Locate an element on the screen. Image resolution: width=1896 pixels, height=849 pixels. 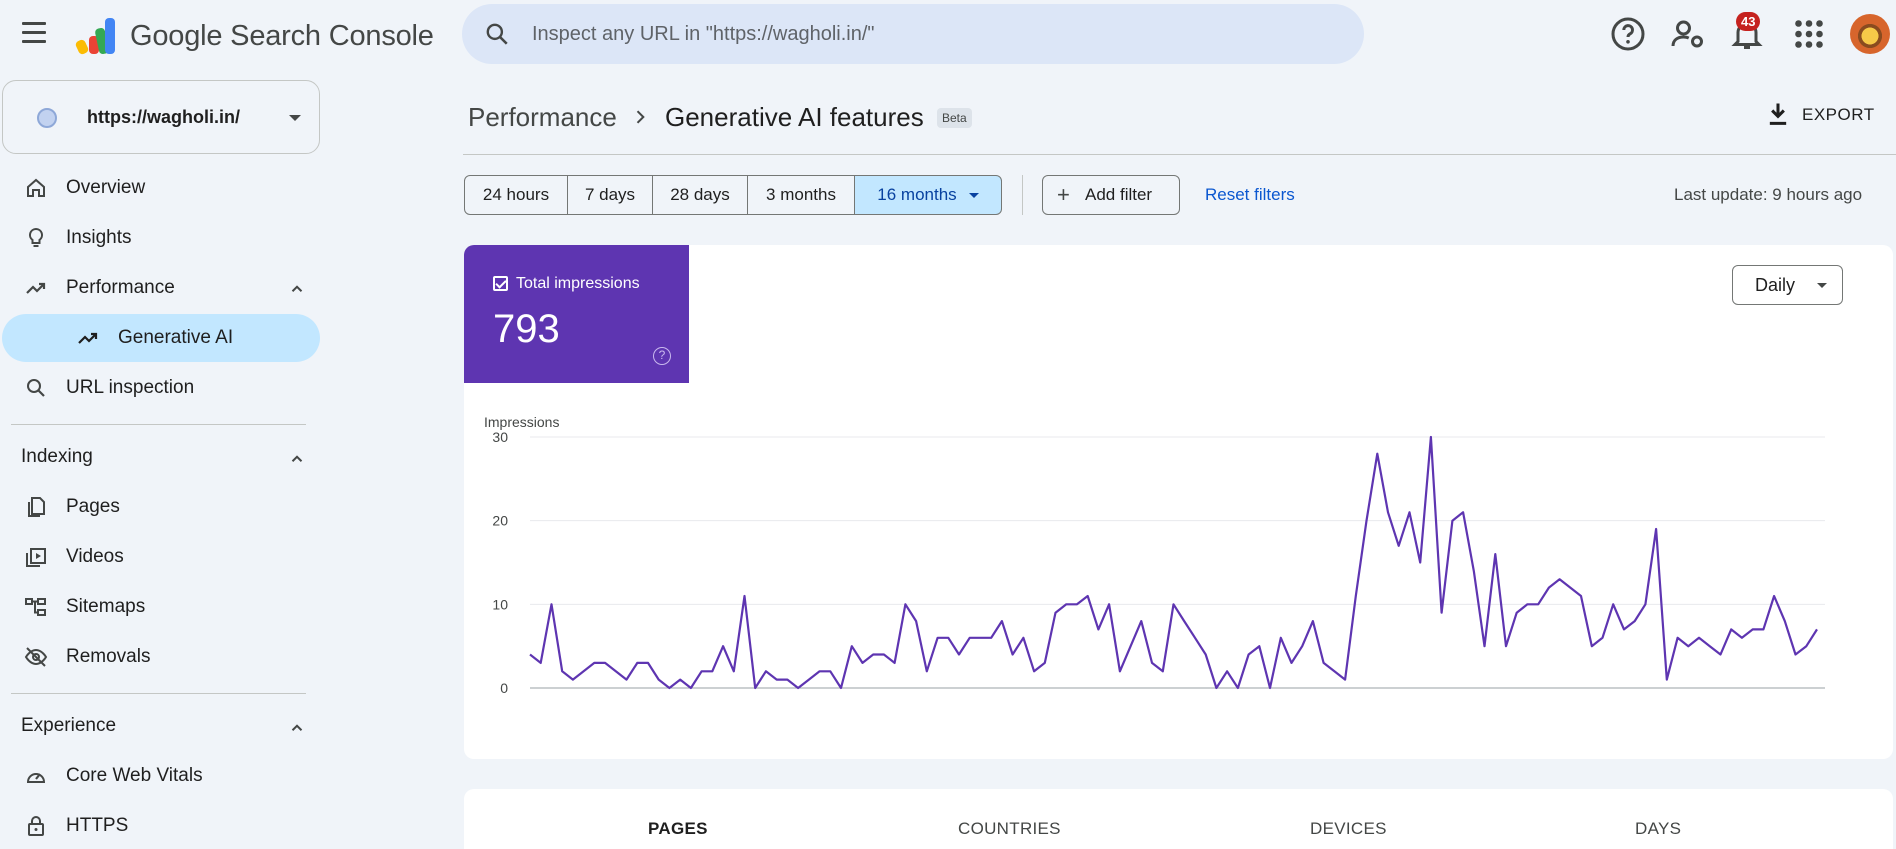
total-impressions-card: Total impressions 793 ? is located at coordinates (576, 314).